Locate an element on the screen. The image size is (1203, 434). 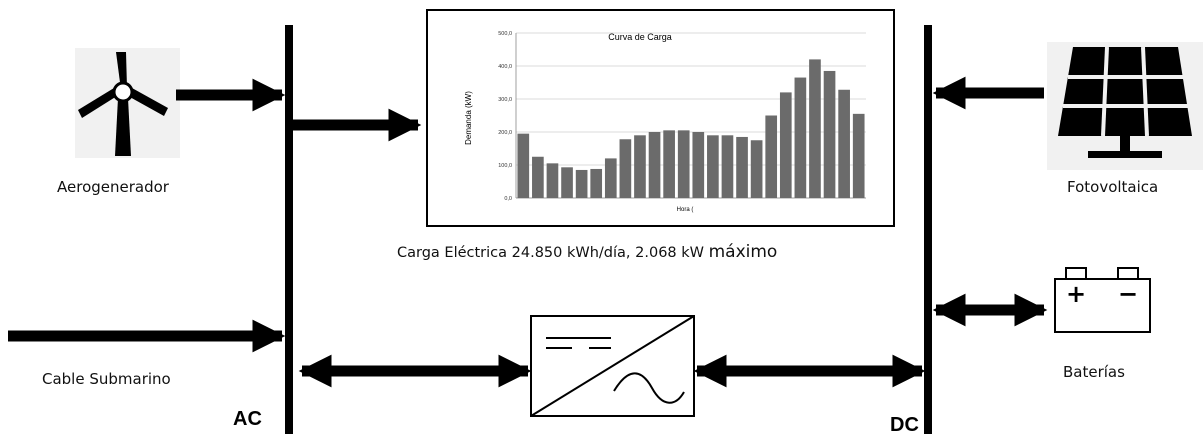
battery-icon: + − is located at coordinates (1102, 300).